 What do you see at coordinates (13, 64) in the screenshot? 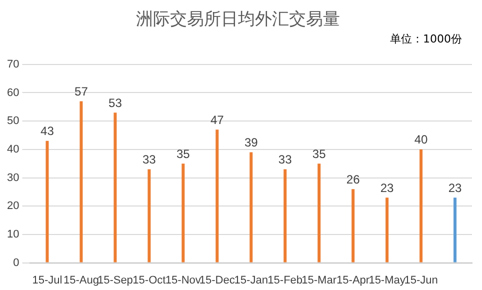
I see `y-tick-label: 70` at bounding box center [13, 64].